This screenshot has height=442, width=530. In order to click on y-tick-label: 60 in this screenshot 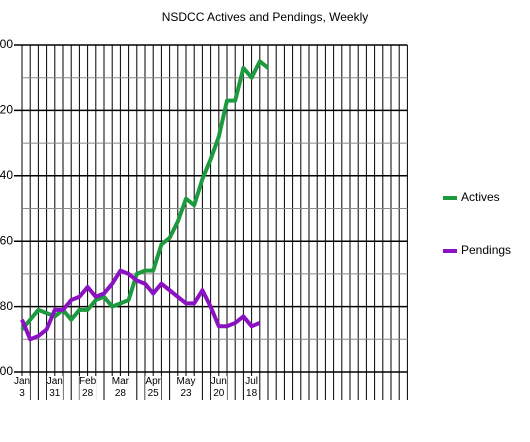, I will do `click(6, 240)`.